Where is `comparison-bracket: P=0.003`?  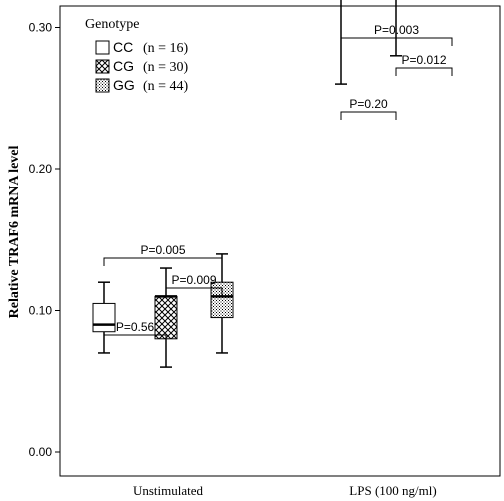 comparison-bracket: P=0.003 is located at coordinates (396, 34).